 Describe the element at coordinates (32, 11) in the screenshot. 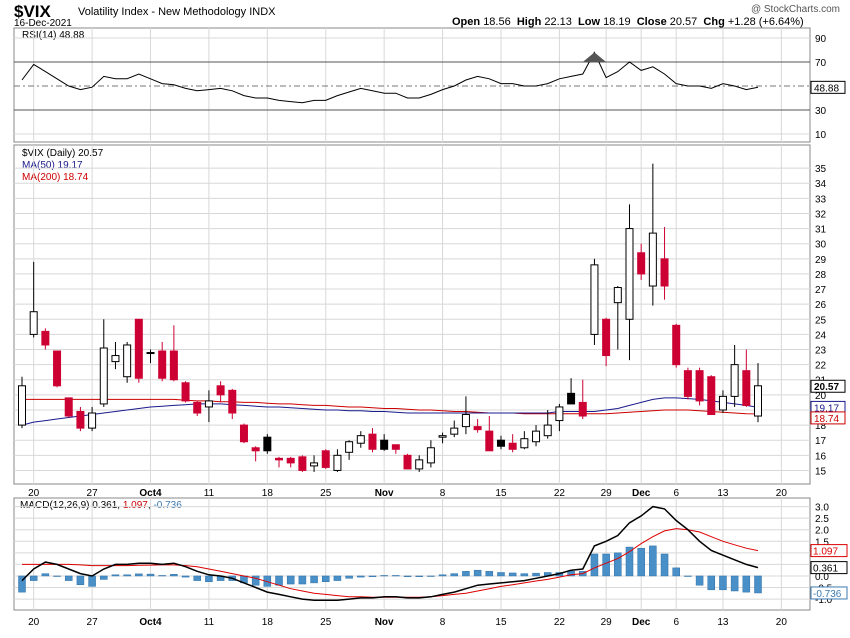

I see `ticker-symbol: $VIX` at that location.